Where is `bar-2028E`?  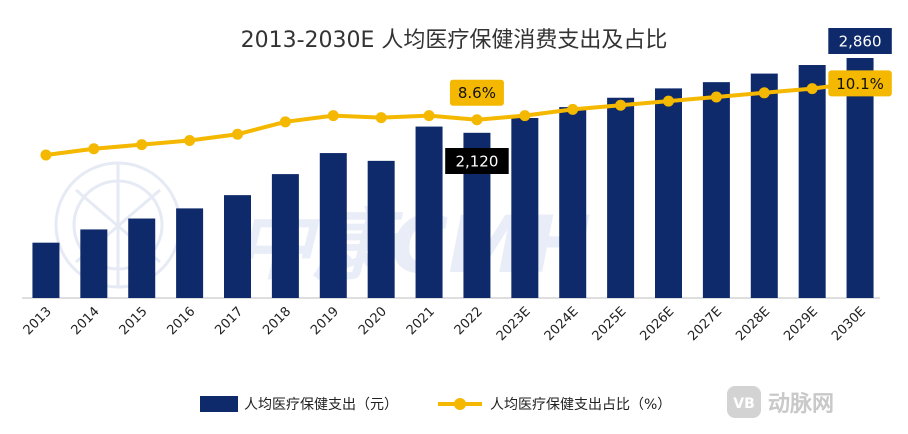
bar-2028E is located at coordinates (764, 186).